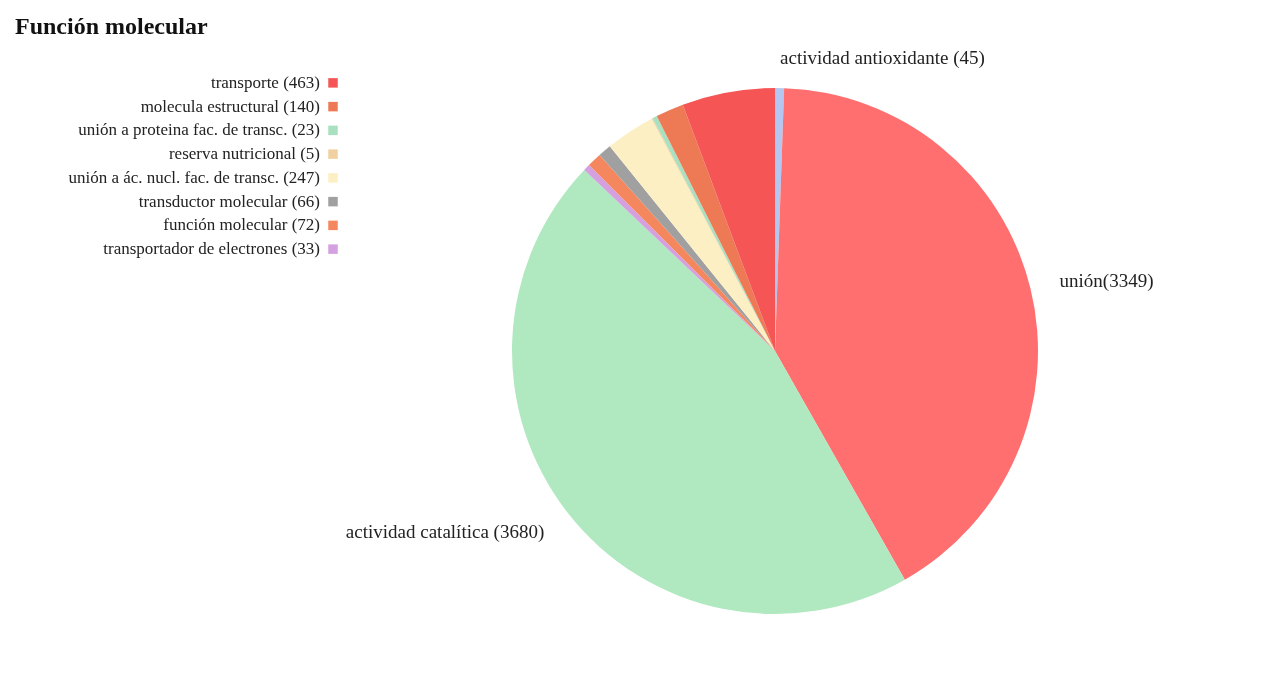 This screenshot has width=1284, height=691. I want to click on legend-label: transportador de electrones (33), so click(211, 249).